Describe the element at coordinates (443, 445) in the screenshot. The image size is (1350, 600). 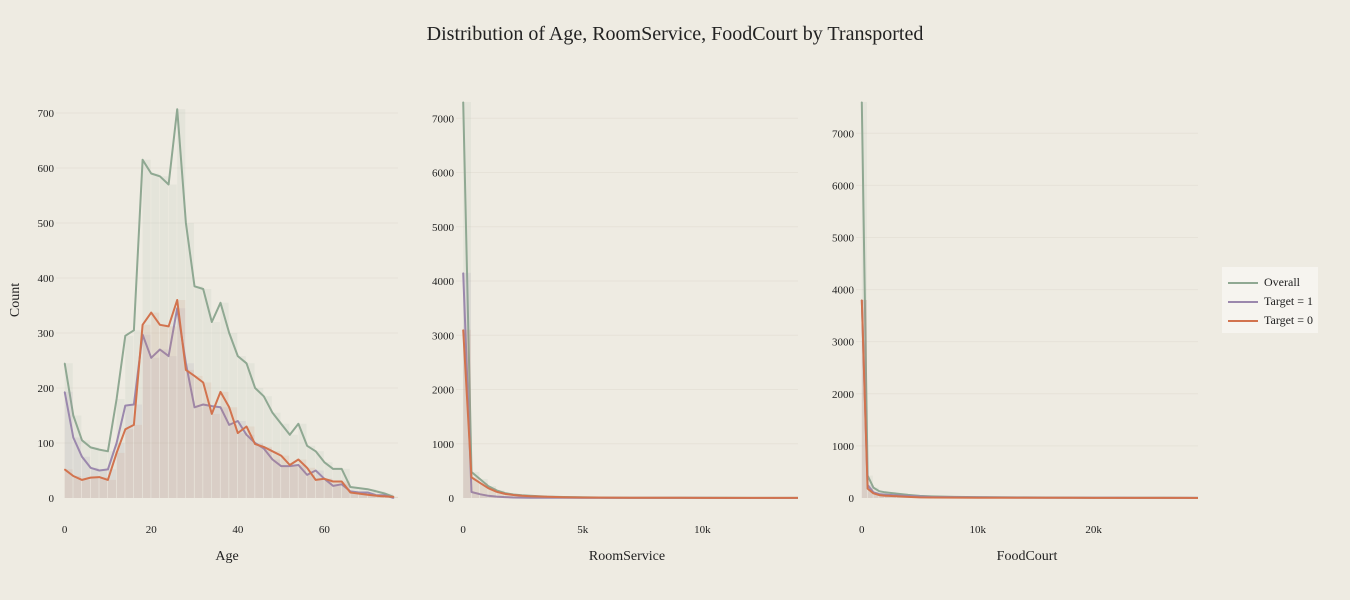
I see `panel-2-ytick-label: 1000` at that location.